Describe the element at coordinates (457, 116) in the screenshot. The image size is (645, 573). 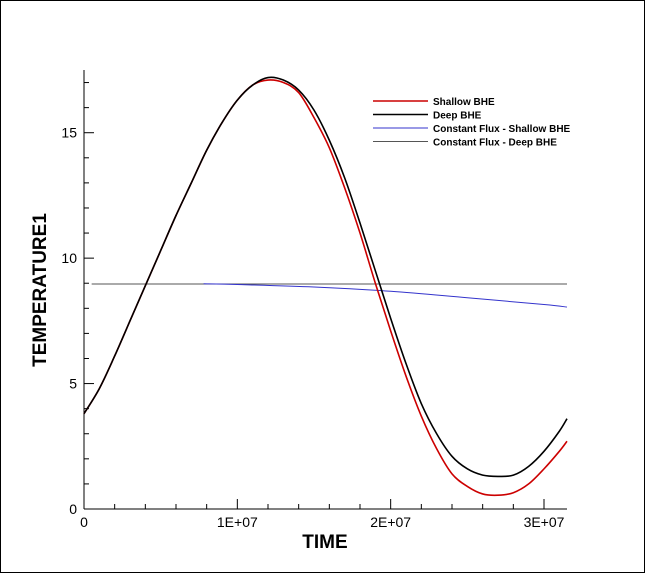
I see `legend-label: Deep BHE` at that location.